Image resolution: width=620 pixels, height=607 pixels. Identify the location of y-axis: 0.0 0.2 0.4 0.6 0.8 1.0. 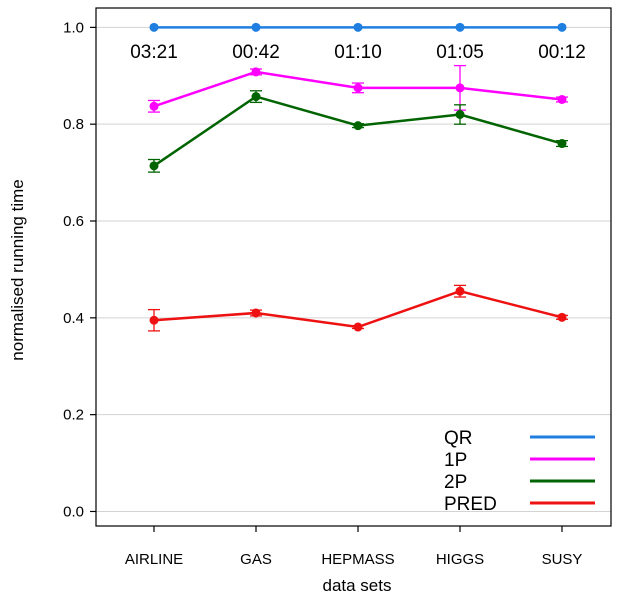
(79, 269).